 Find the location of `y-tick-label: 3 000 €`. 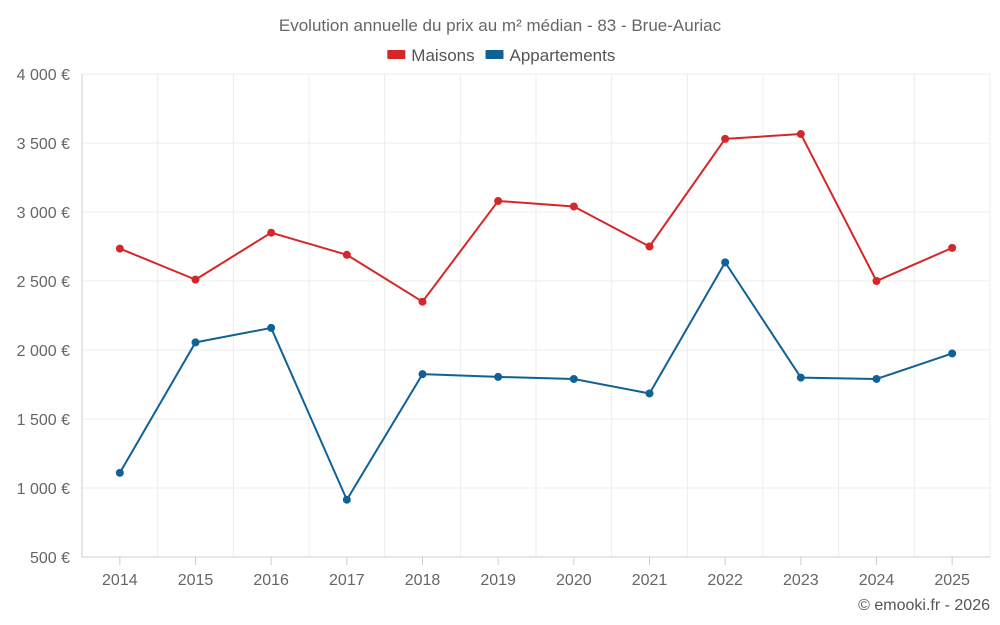

y-tick-label: 3 000 € is located at coordinates (43, 213).